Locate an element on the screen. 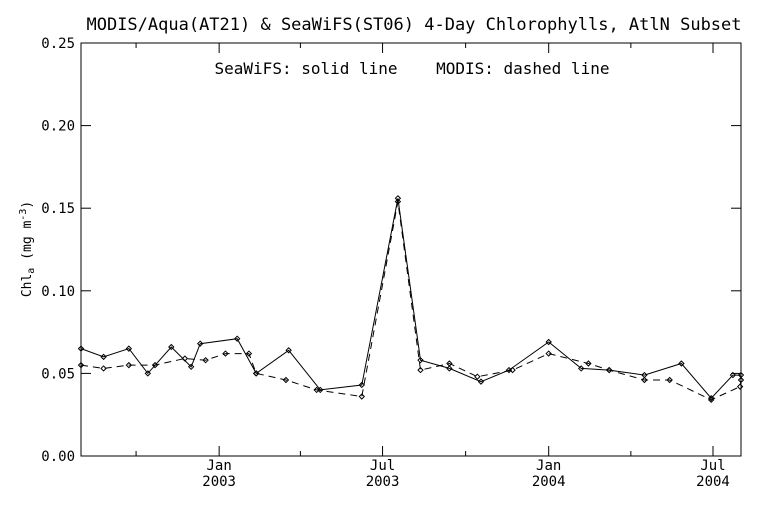  y-tick-label: 0.20 is located at coordinates (58, 127).